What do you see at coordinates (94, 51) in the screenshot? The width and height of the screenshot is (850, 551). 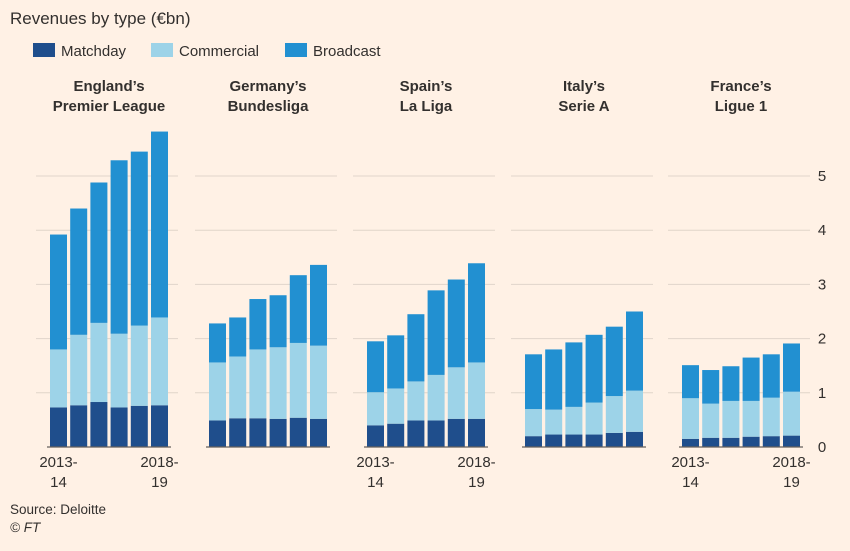 I see `legend-label-matchday: Matchday` at bounding box center [94, 51].